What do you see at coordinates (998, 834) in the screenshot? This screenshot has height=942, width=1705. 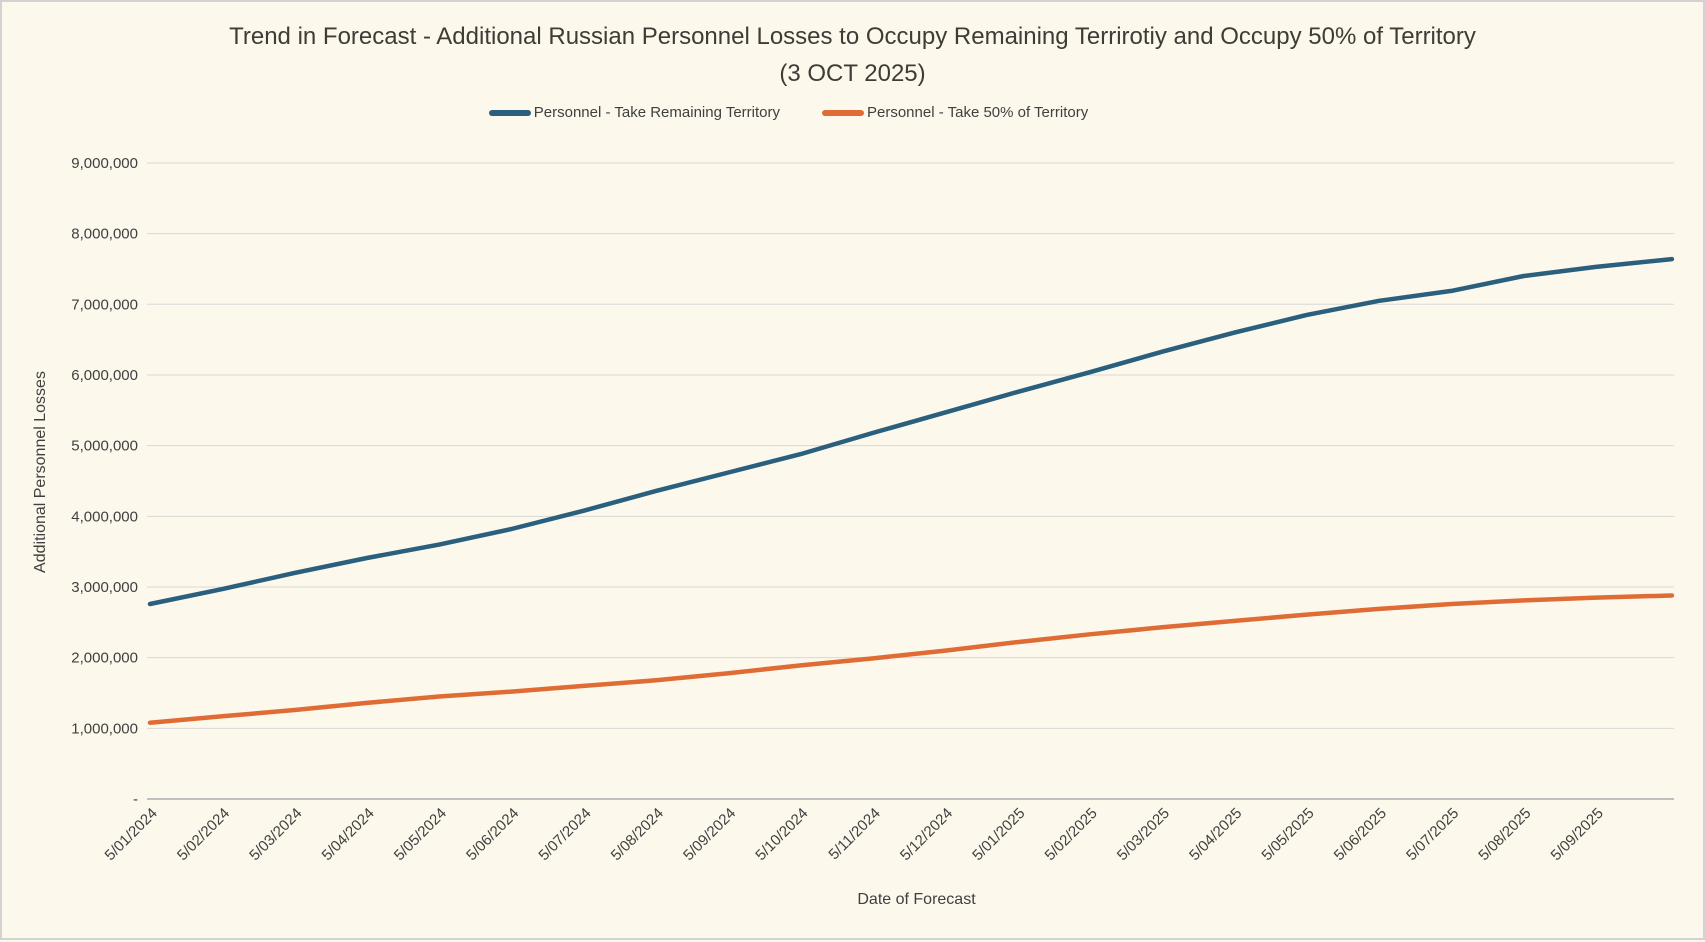 I see `x-tick-label: 5/01/2025` at bounding box center [998, 834].